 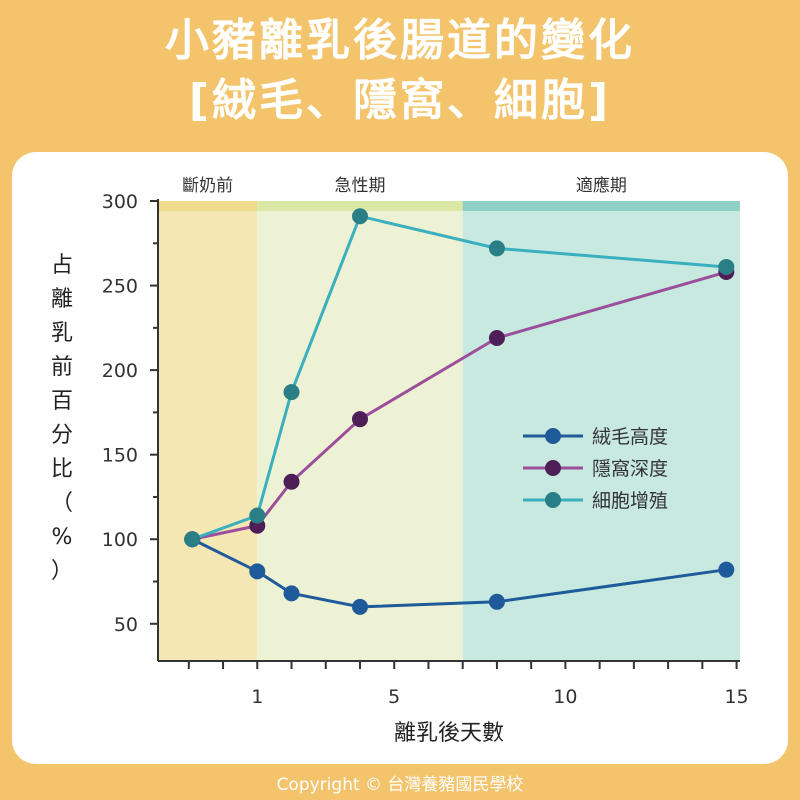 What do you see at coordinates (630, 469) in the screenshot?
I see `legend-label: 隱窩深度` at bounding box center [630, 469].